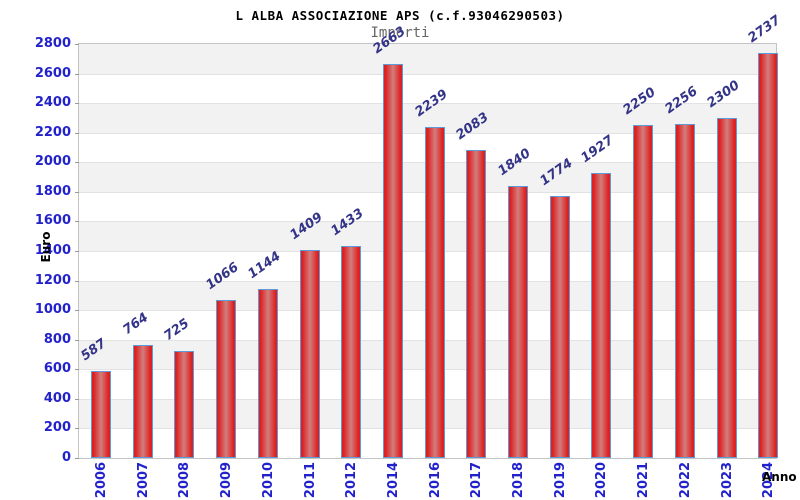 Image resolution: width=800 pixels, height=500 pixels. What do you see at coordinates (52, 191) in the screenshot?
I see `y-tick-label: 1800` at bounding box center [52, 191].